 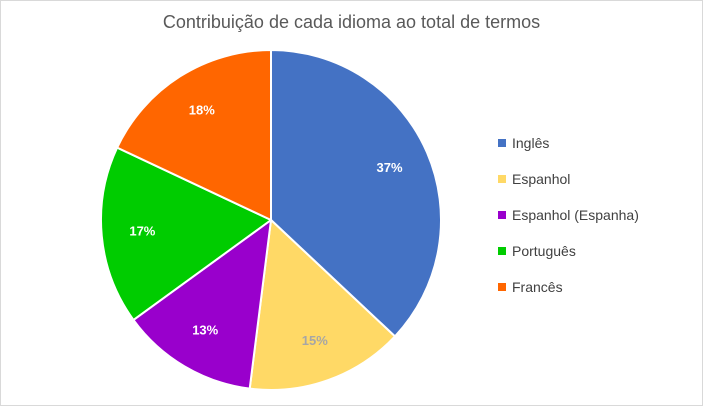 I want to click on legend-item-3: Espanhol (Espanha), so click(x=598, y=215).